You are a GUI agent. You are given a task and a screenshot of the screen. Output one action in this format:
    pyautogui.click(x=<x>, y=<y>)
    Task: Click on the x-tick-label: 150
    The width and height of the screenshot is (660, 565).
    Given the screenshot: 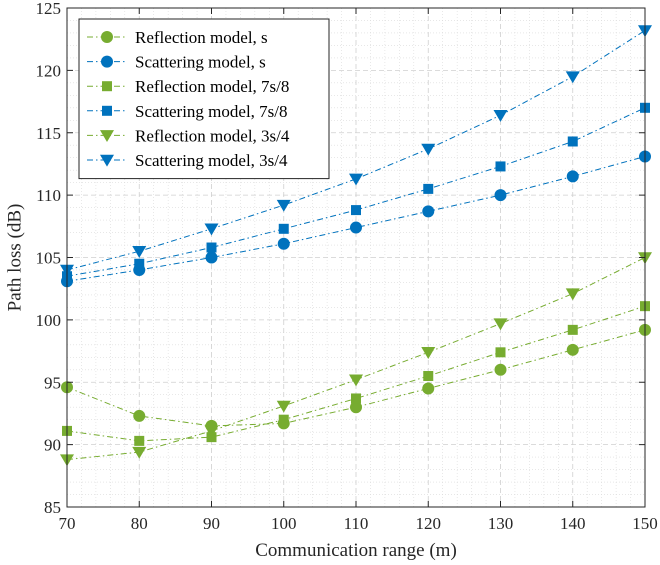 What is the action you would take?
    pyautogui.click(x=645, y=523)
    